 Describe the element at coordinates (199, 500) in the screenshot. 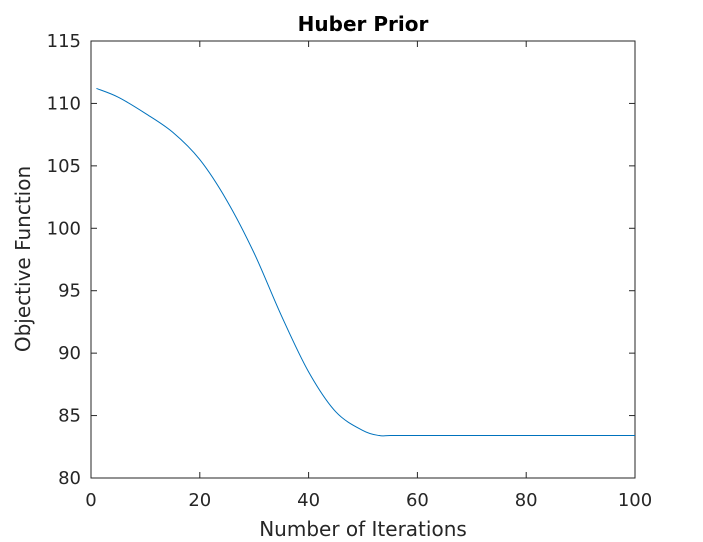

I see `x-tick-label: 20` at that location.